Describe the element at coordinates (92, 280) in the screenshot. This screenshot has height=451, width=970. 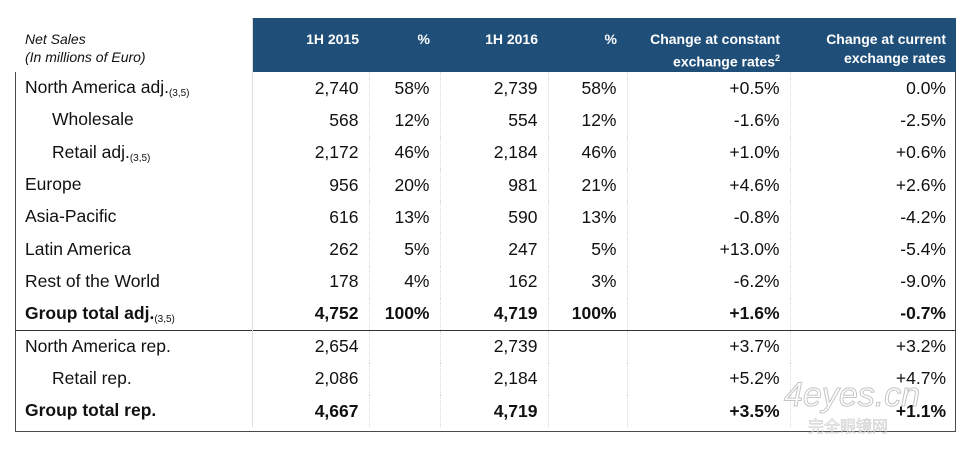
I see `row-label-text: Rest of the World` at that location.